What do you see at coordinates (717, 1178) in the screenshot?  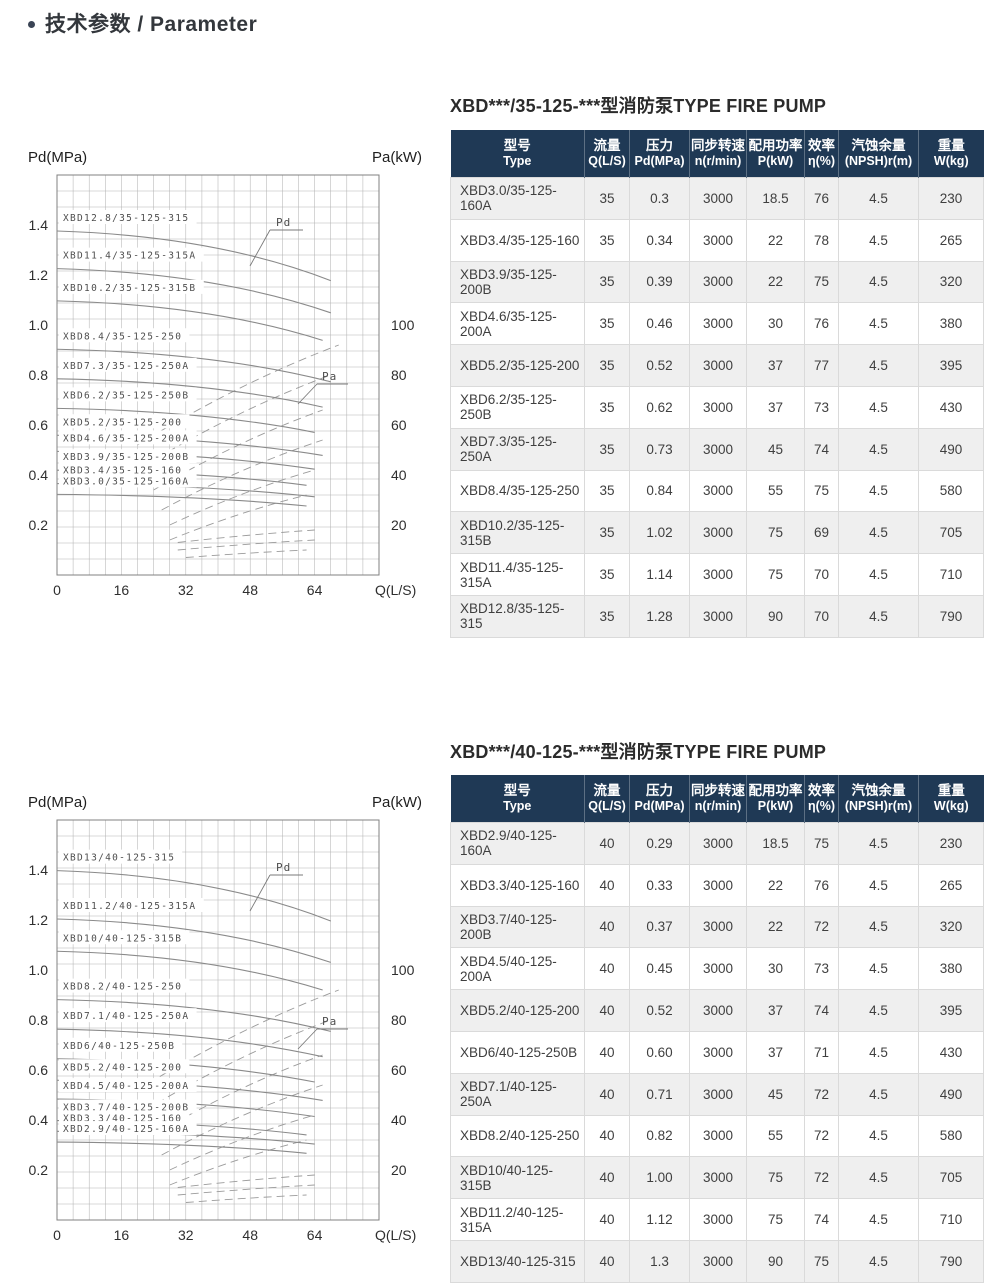 I see `table-row: XBD10/40-125-315B 40 1.00 3000 75 72 4.5 705` at bounding box center [717, 1178].